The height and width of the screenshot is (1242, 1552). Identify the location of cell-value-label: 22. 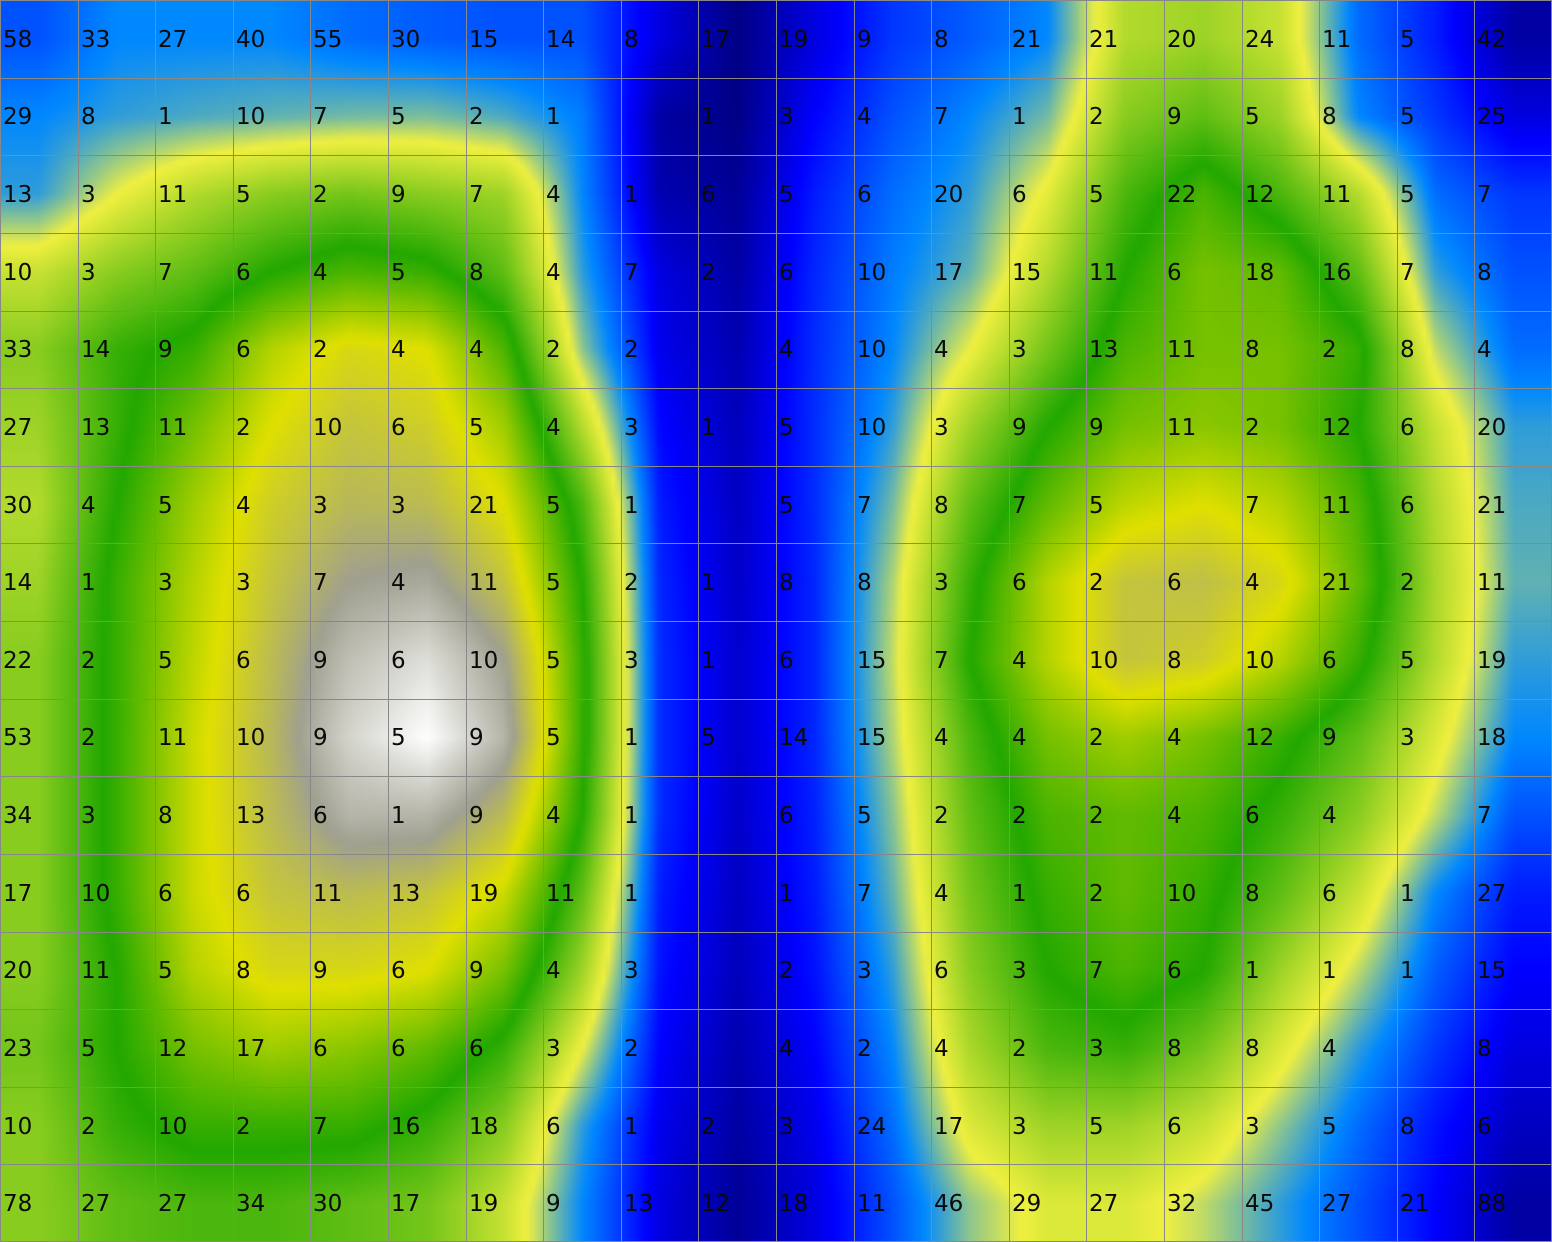
(17, 661).